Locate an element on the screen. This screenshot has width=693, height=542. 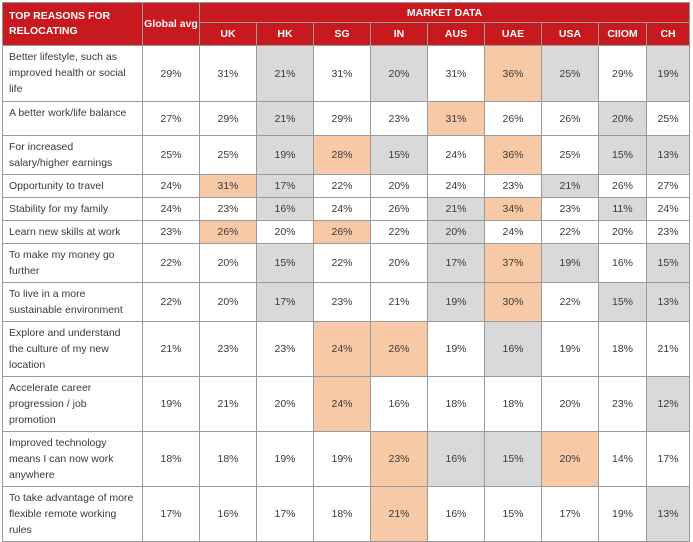
global-avg-cell: 19% is located at coordinates (171, 404).